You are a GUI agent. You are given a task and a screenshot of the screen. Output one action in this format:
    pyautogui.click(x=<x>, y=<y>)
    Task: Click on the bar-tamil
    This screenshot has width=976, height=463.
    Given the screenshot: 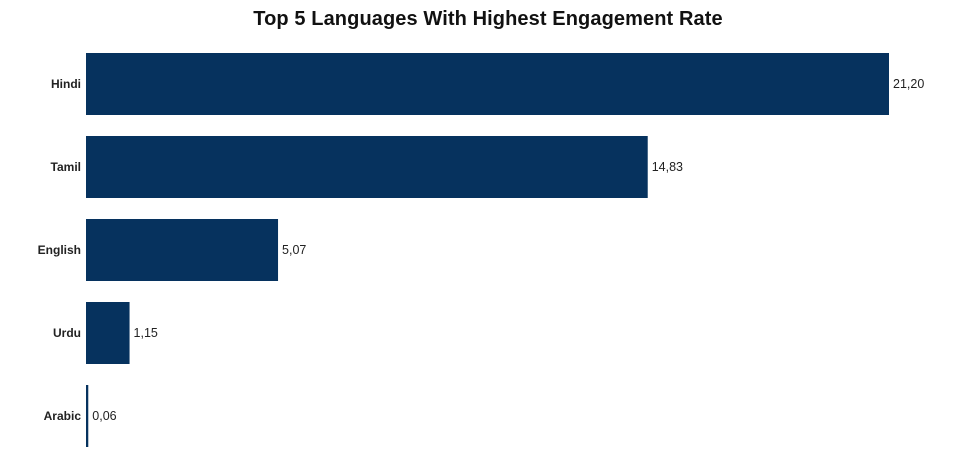 What is the action you would take?
    pyautogui.click(x=367, y=167)
    